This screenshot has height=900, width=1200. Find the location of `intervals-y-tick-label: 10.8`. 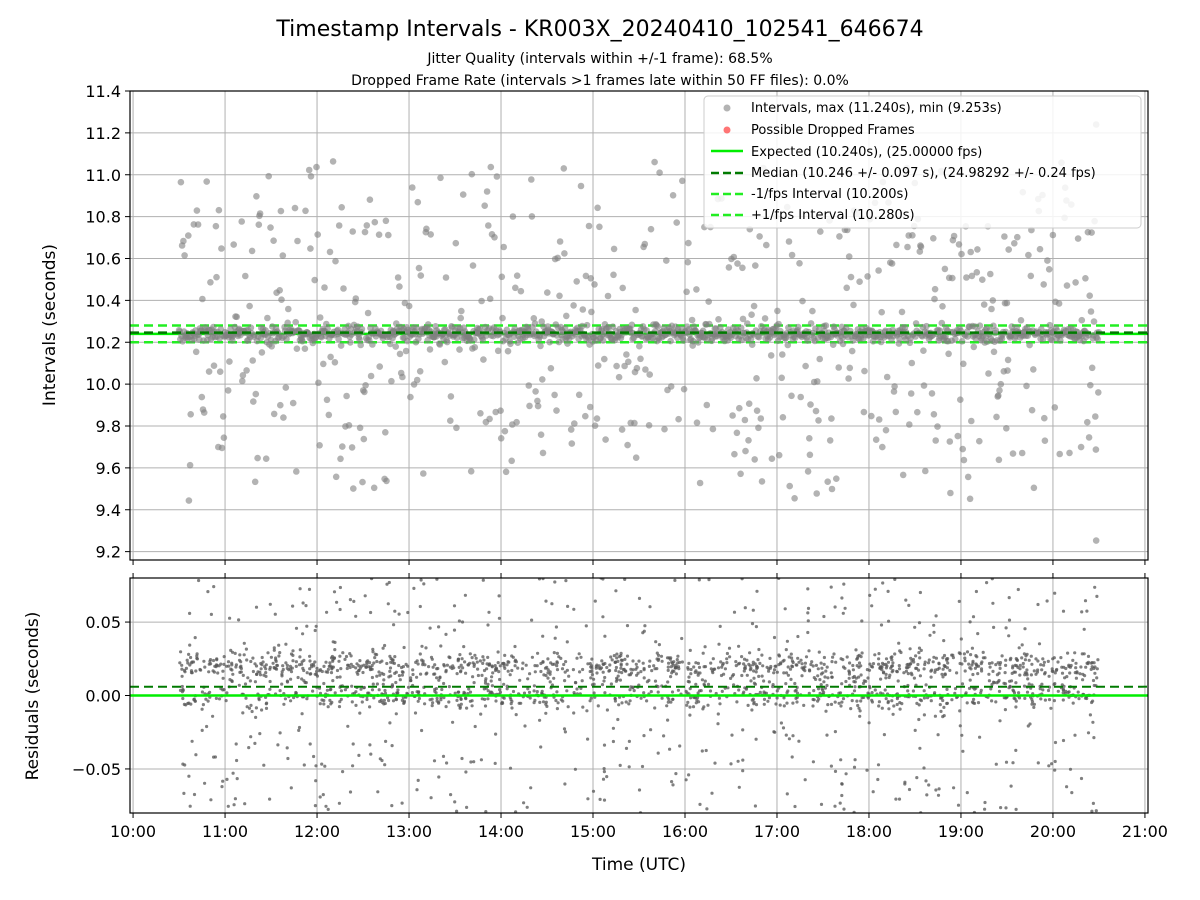

intervals-y-tick-label: 10.8 is located at coordinates (103, 217).